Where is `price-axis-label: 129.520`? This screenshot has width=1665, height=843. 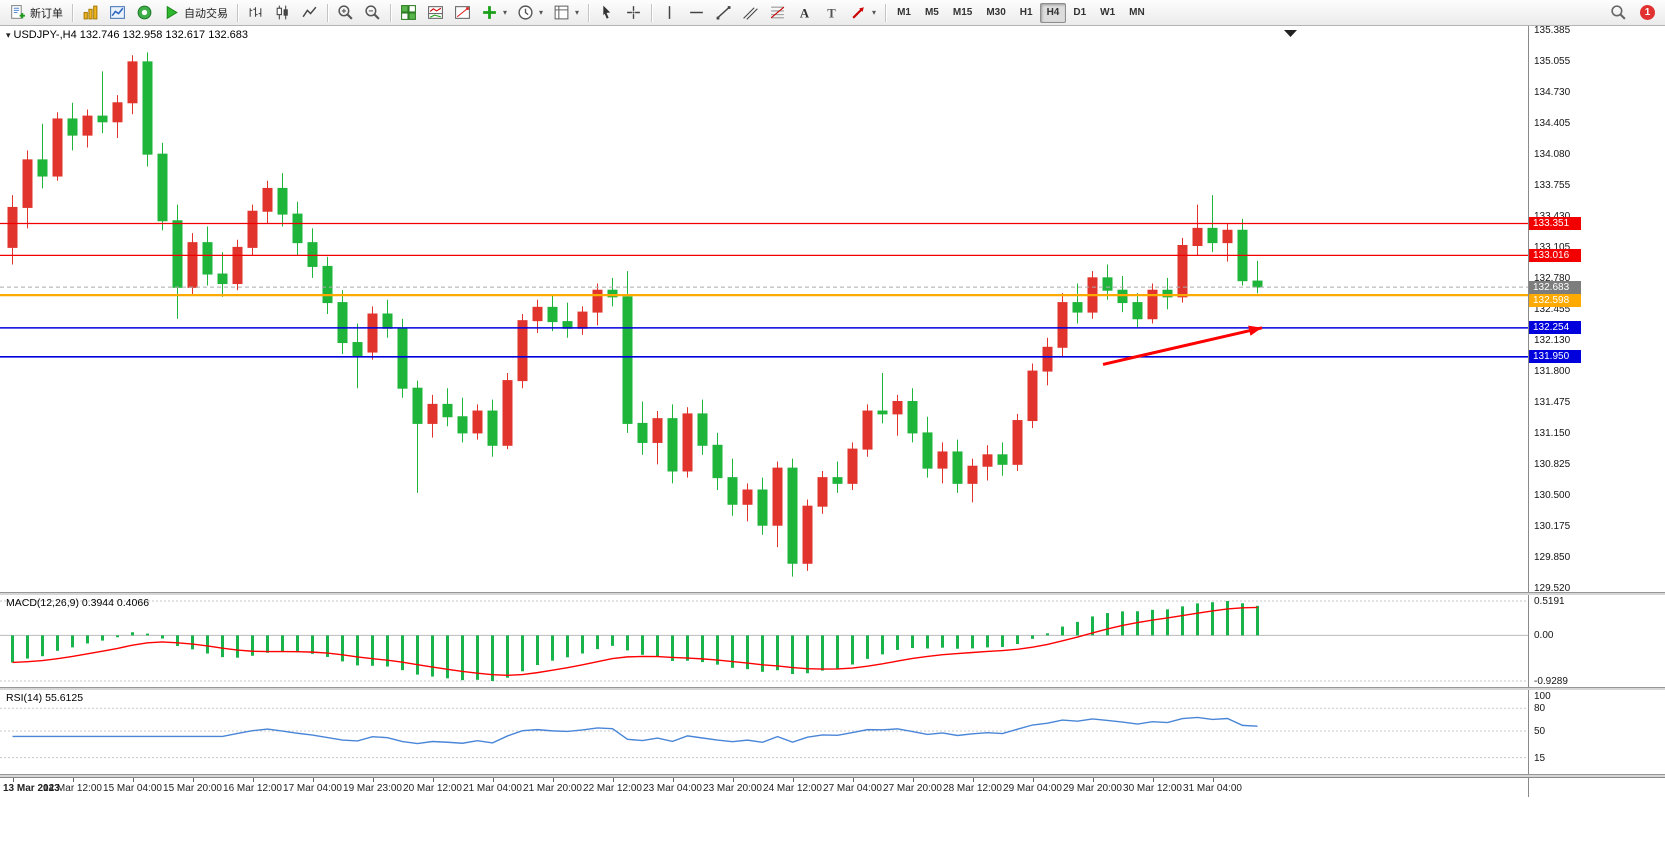
price-axis-label: 129.520 is located at coordinates (1552, 588).